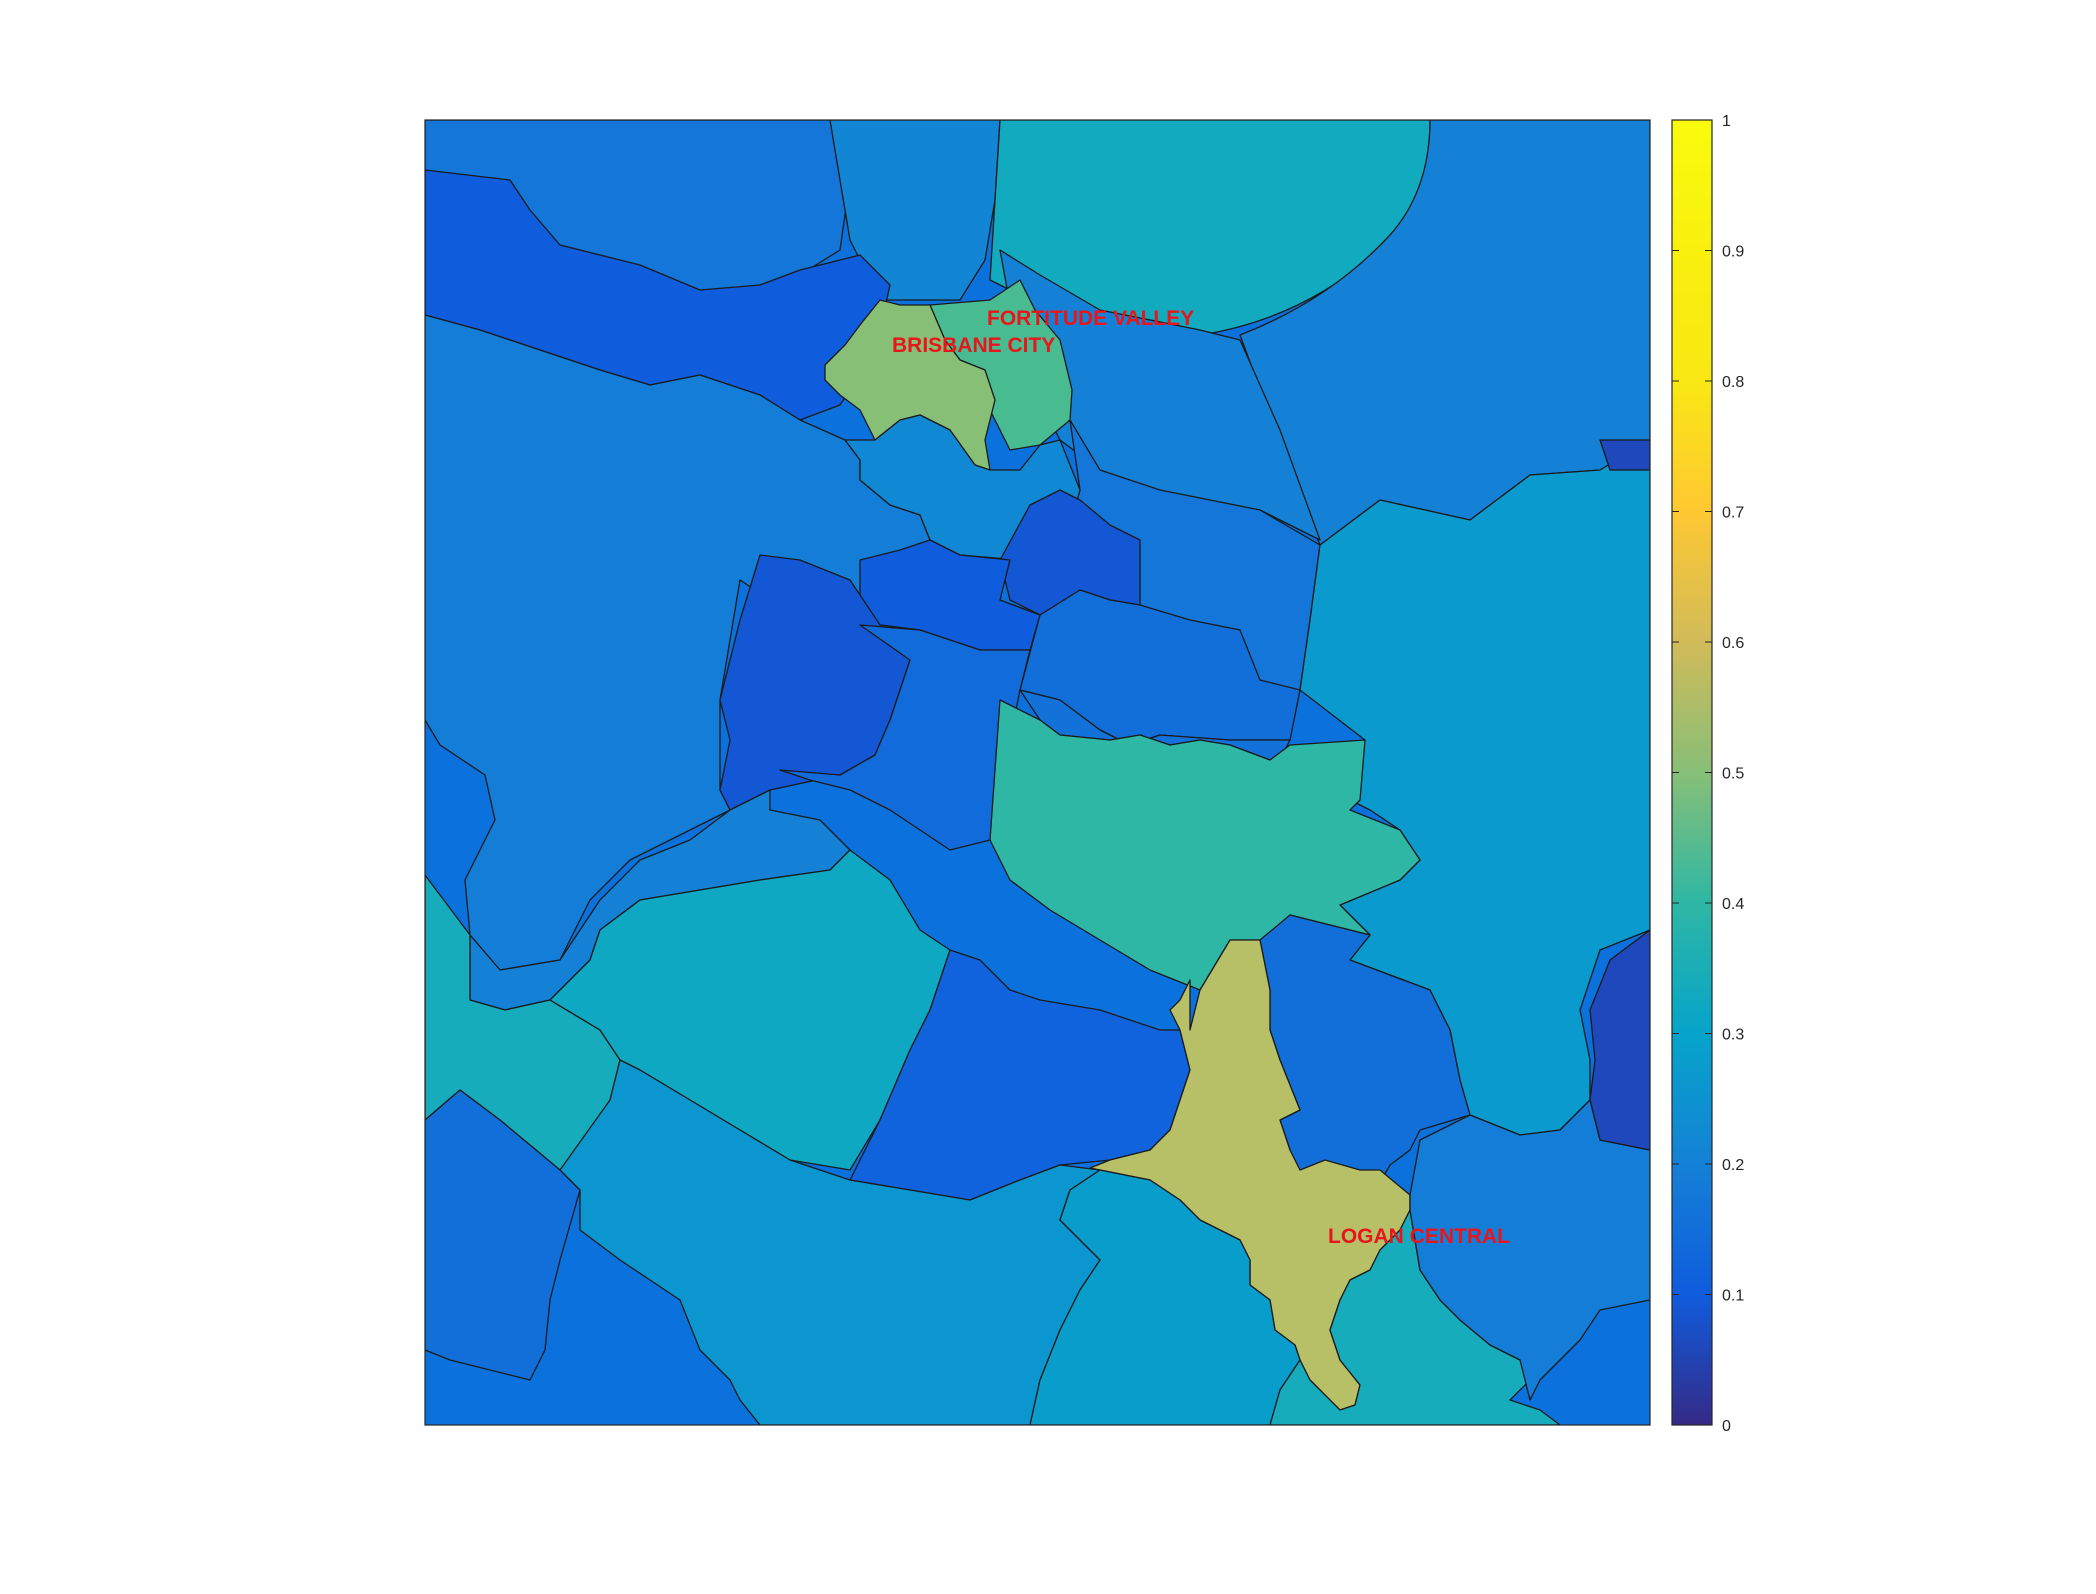  I want to click on colorbar: 0 0.1 0.2 0.3 0.4 0.5 0.6 0.7 0.8 0.9 1, so click(1707, 774).